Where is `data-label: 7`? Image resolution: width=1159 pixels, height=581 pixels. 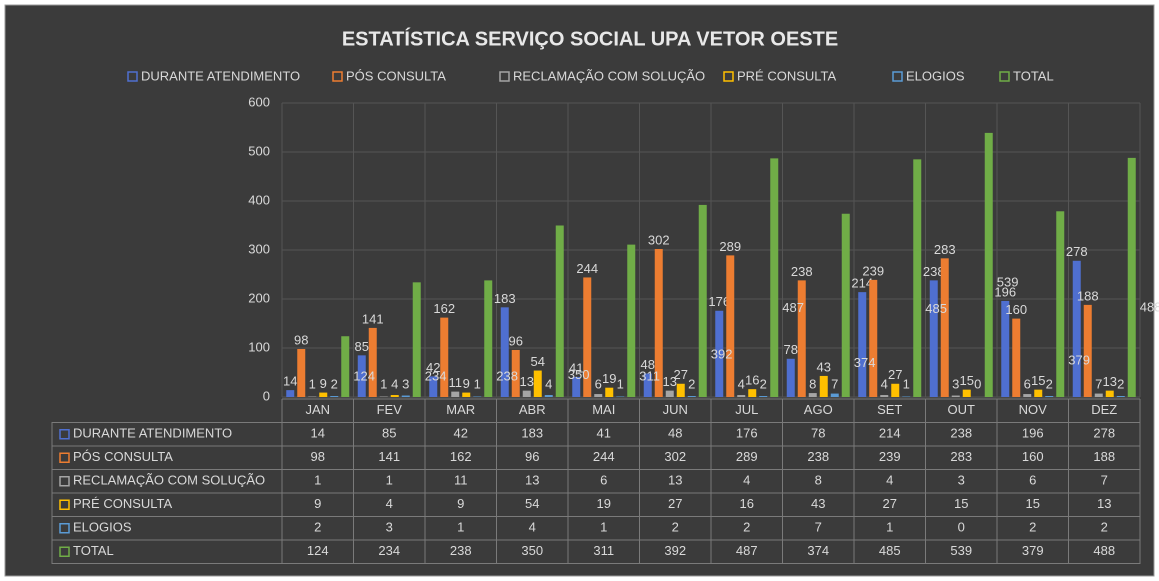 data-label: 7 is located at coordinates (834, 383).